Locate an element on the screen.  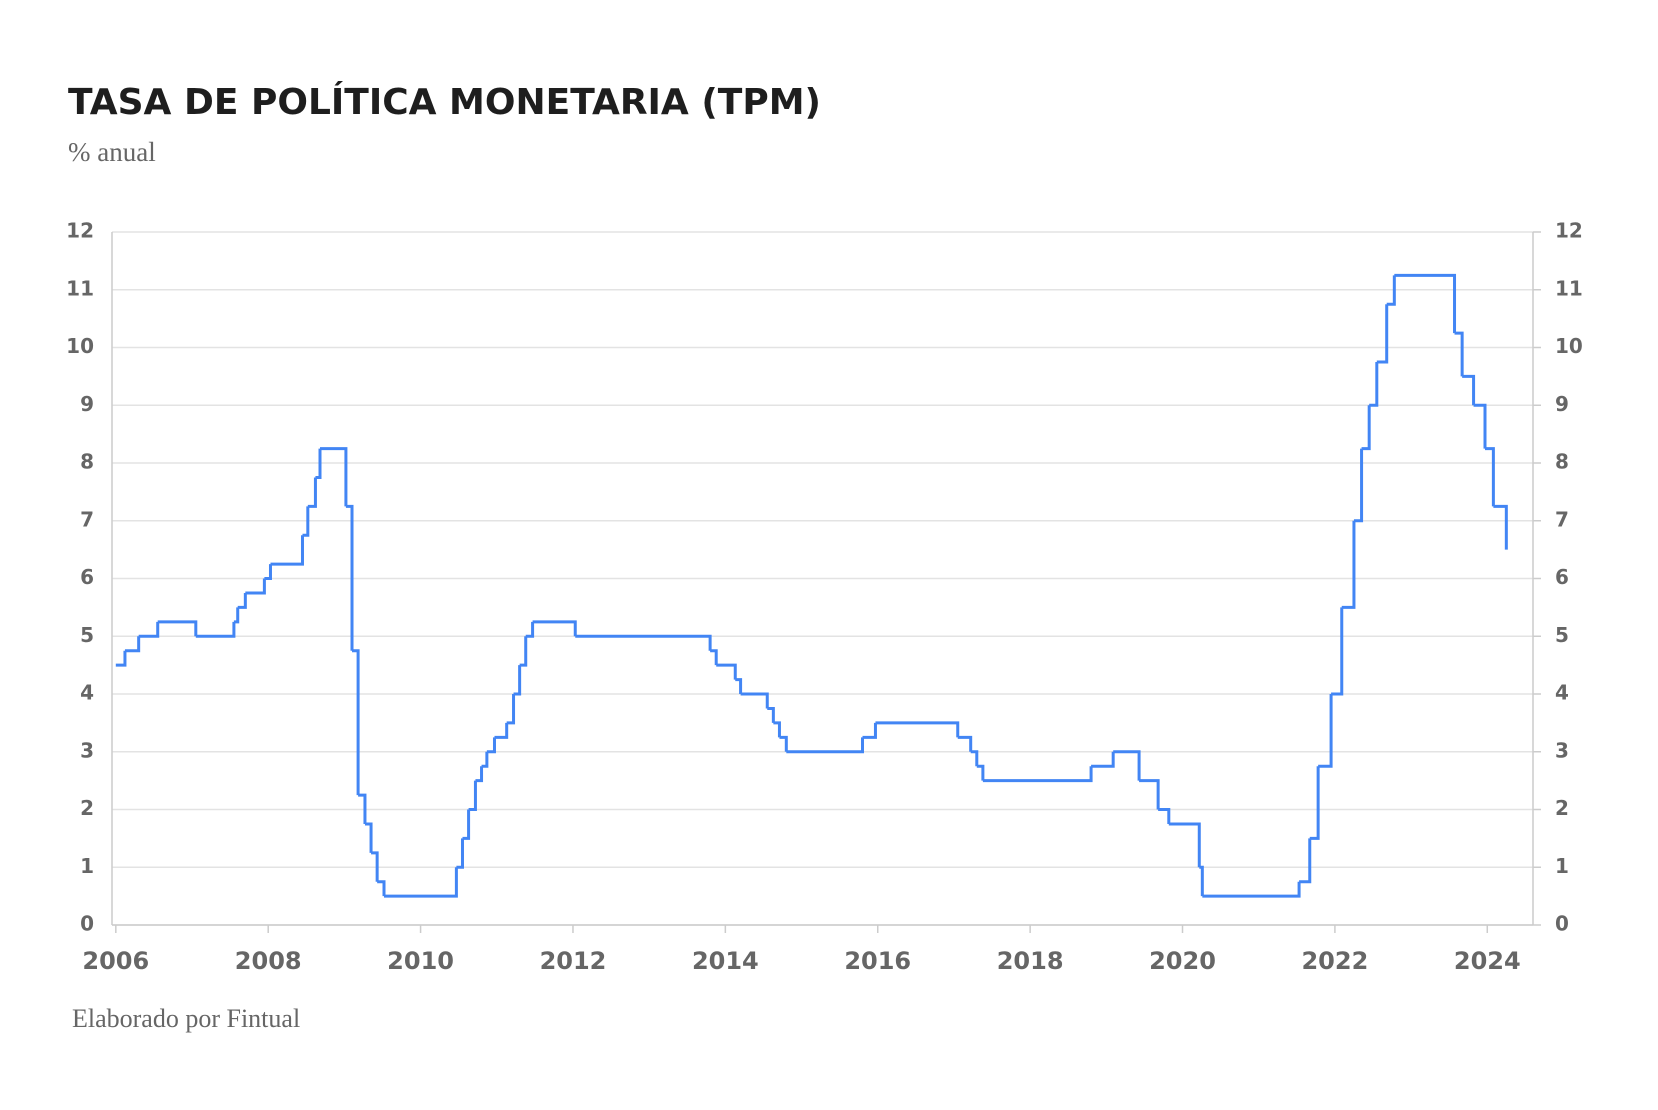
x-tick-label: 2010 is located at coordinates (420, 961).